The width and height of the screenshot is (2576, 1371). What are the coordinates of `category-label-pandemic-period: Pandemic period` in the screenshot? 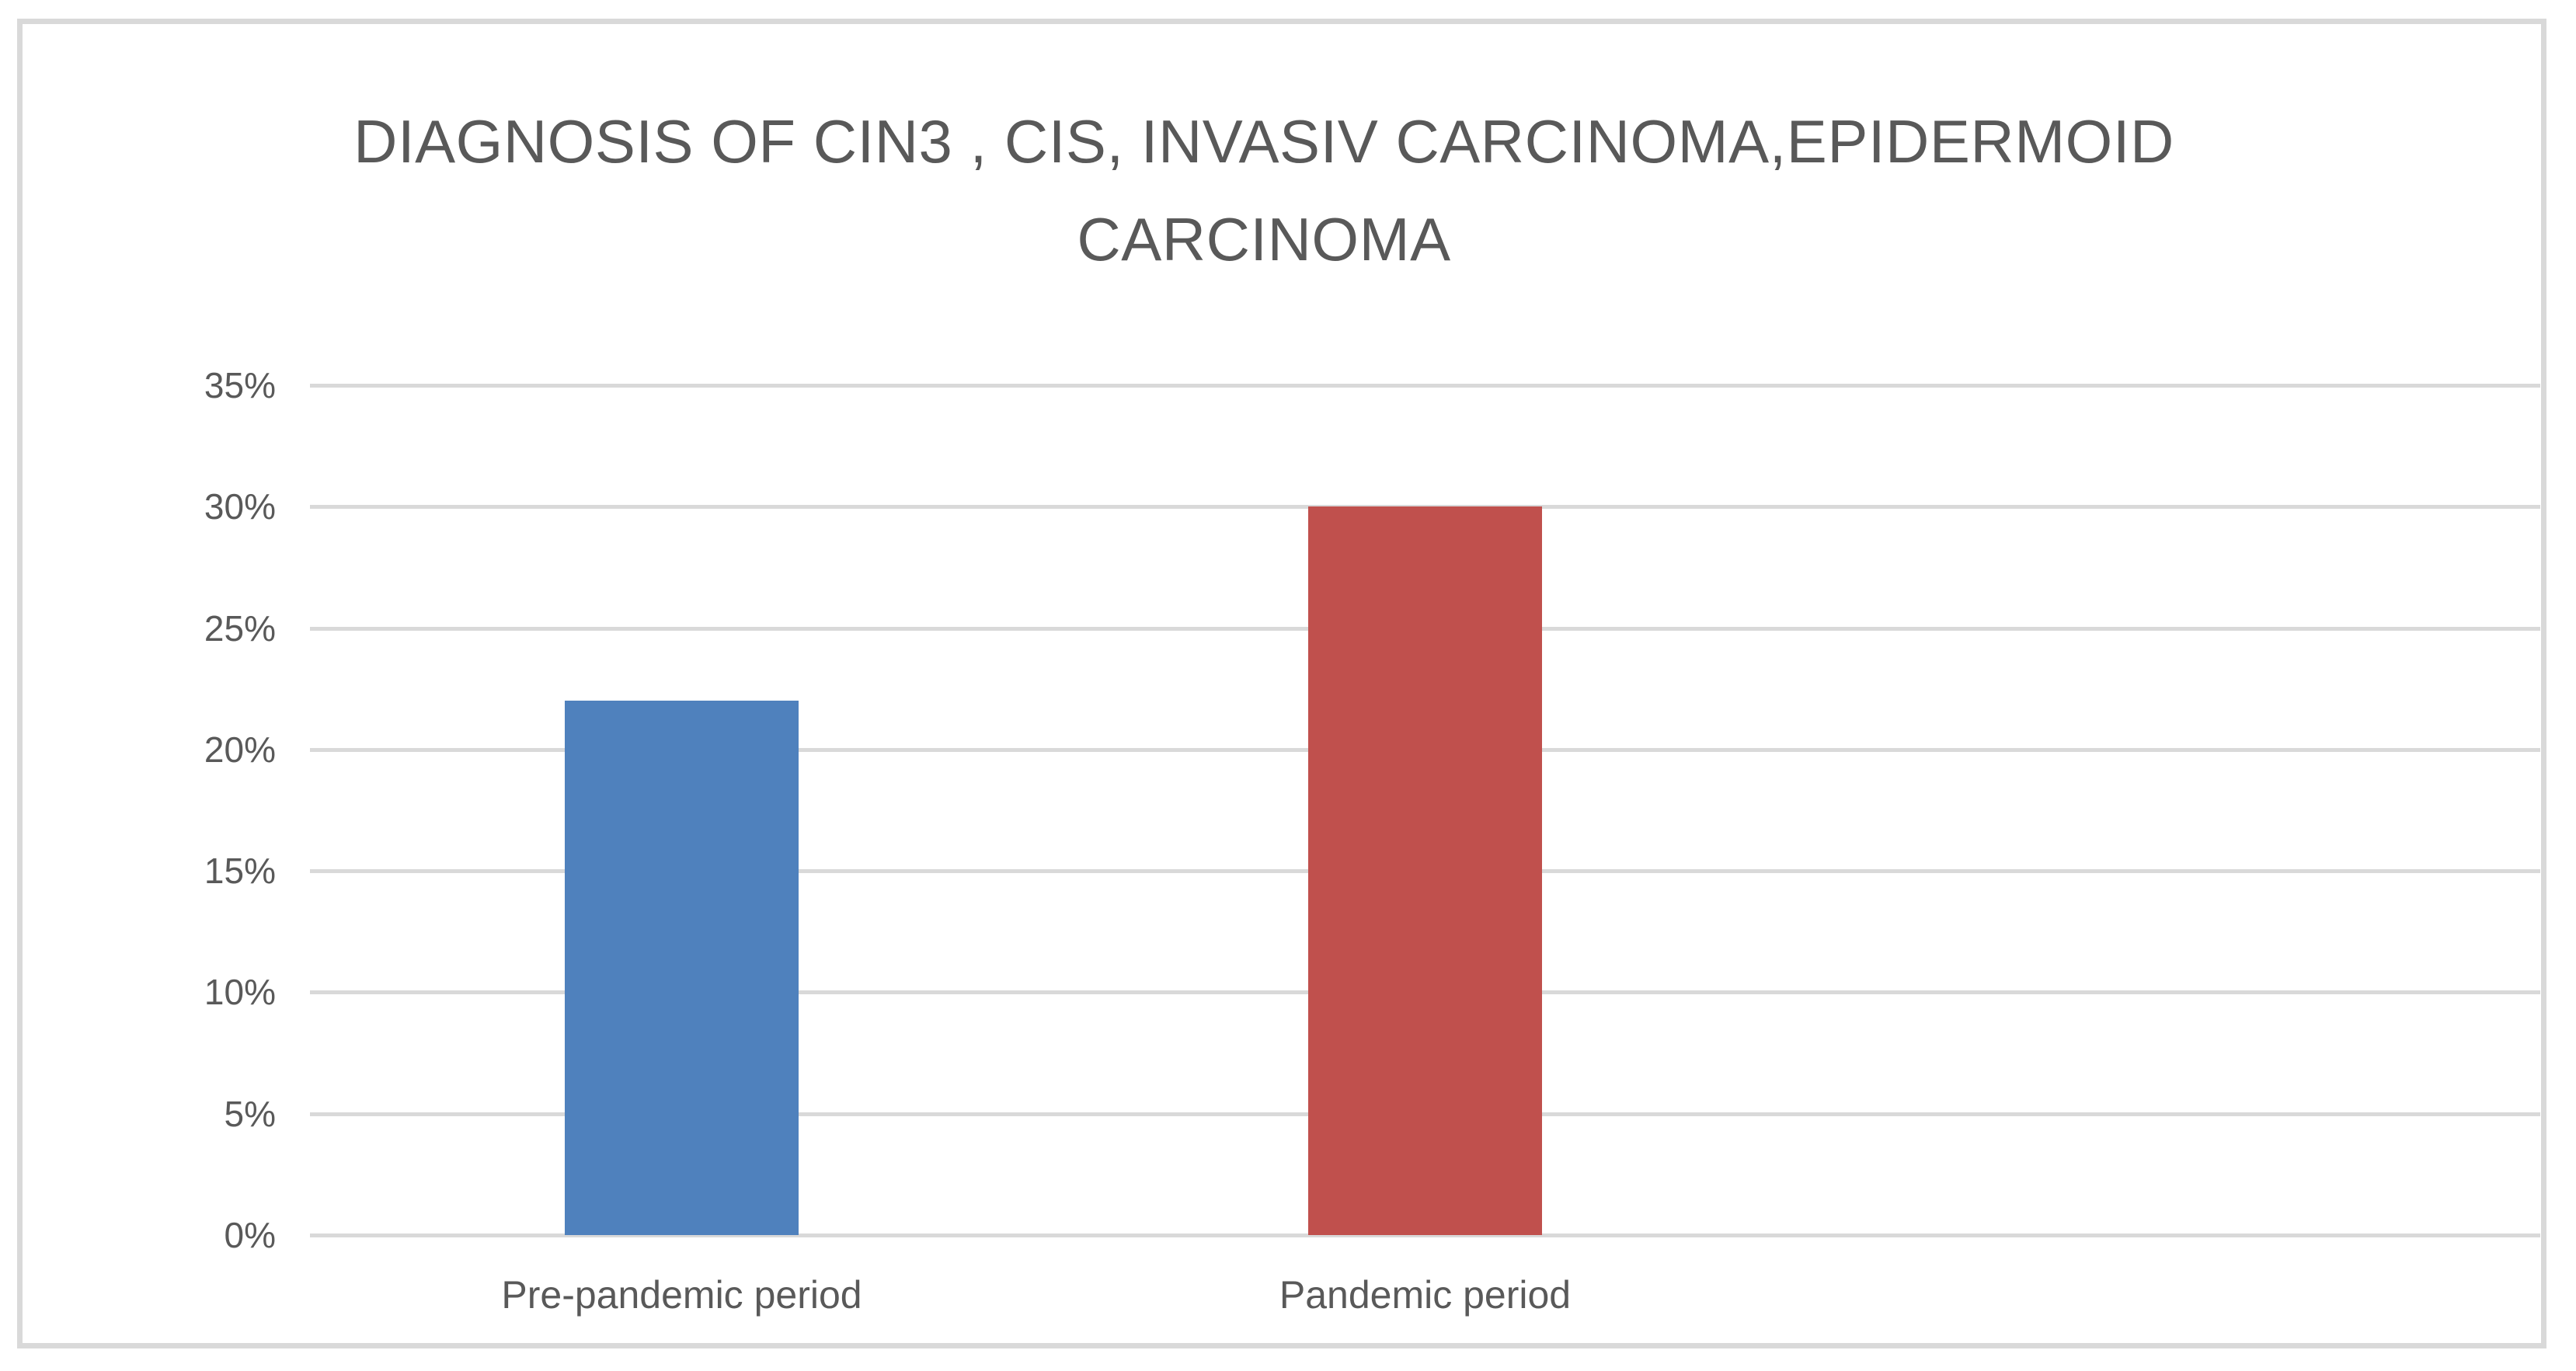 It's located at (1425, 1295).